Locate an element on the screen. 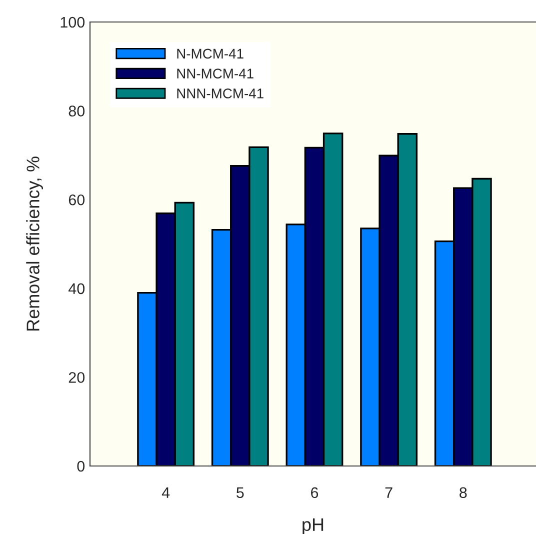  legend-label: NN-MCM-41 is located at coordinates (215, 73).